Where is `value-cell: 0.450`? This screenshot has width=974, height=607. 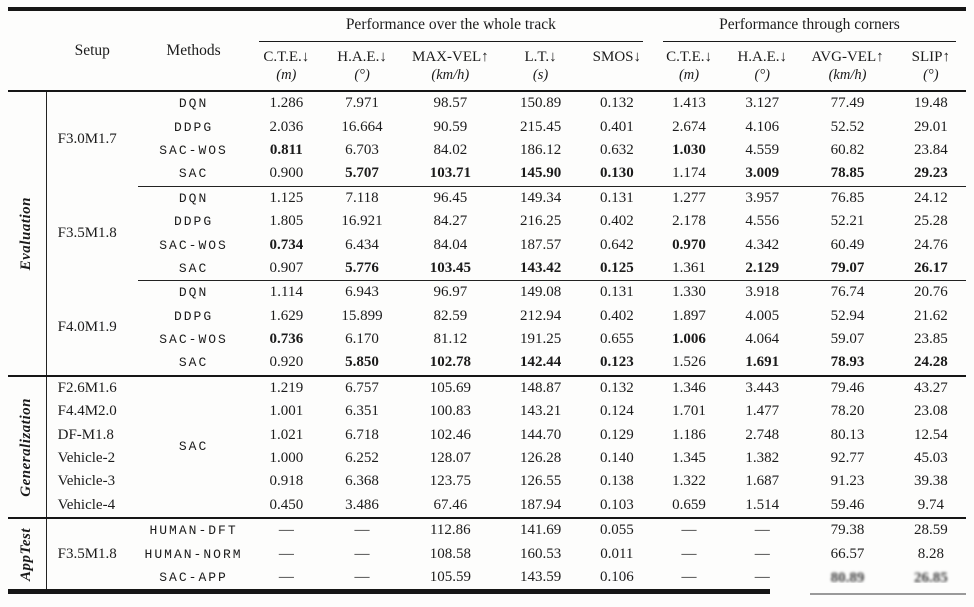
value-cell: 0.450 is located at coordinates (286, 504).